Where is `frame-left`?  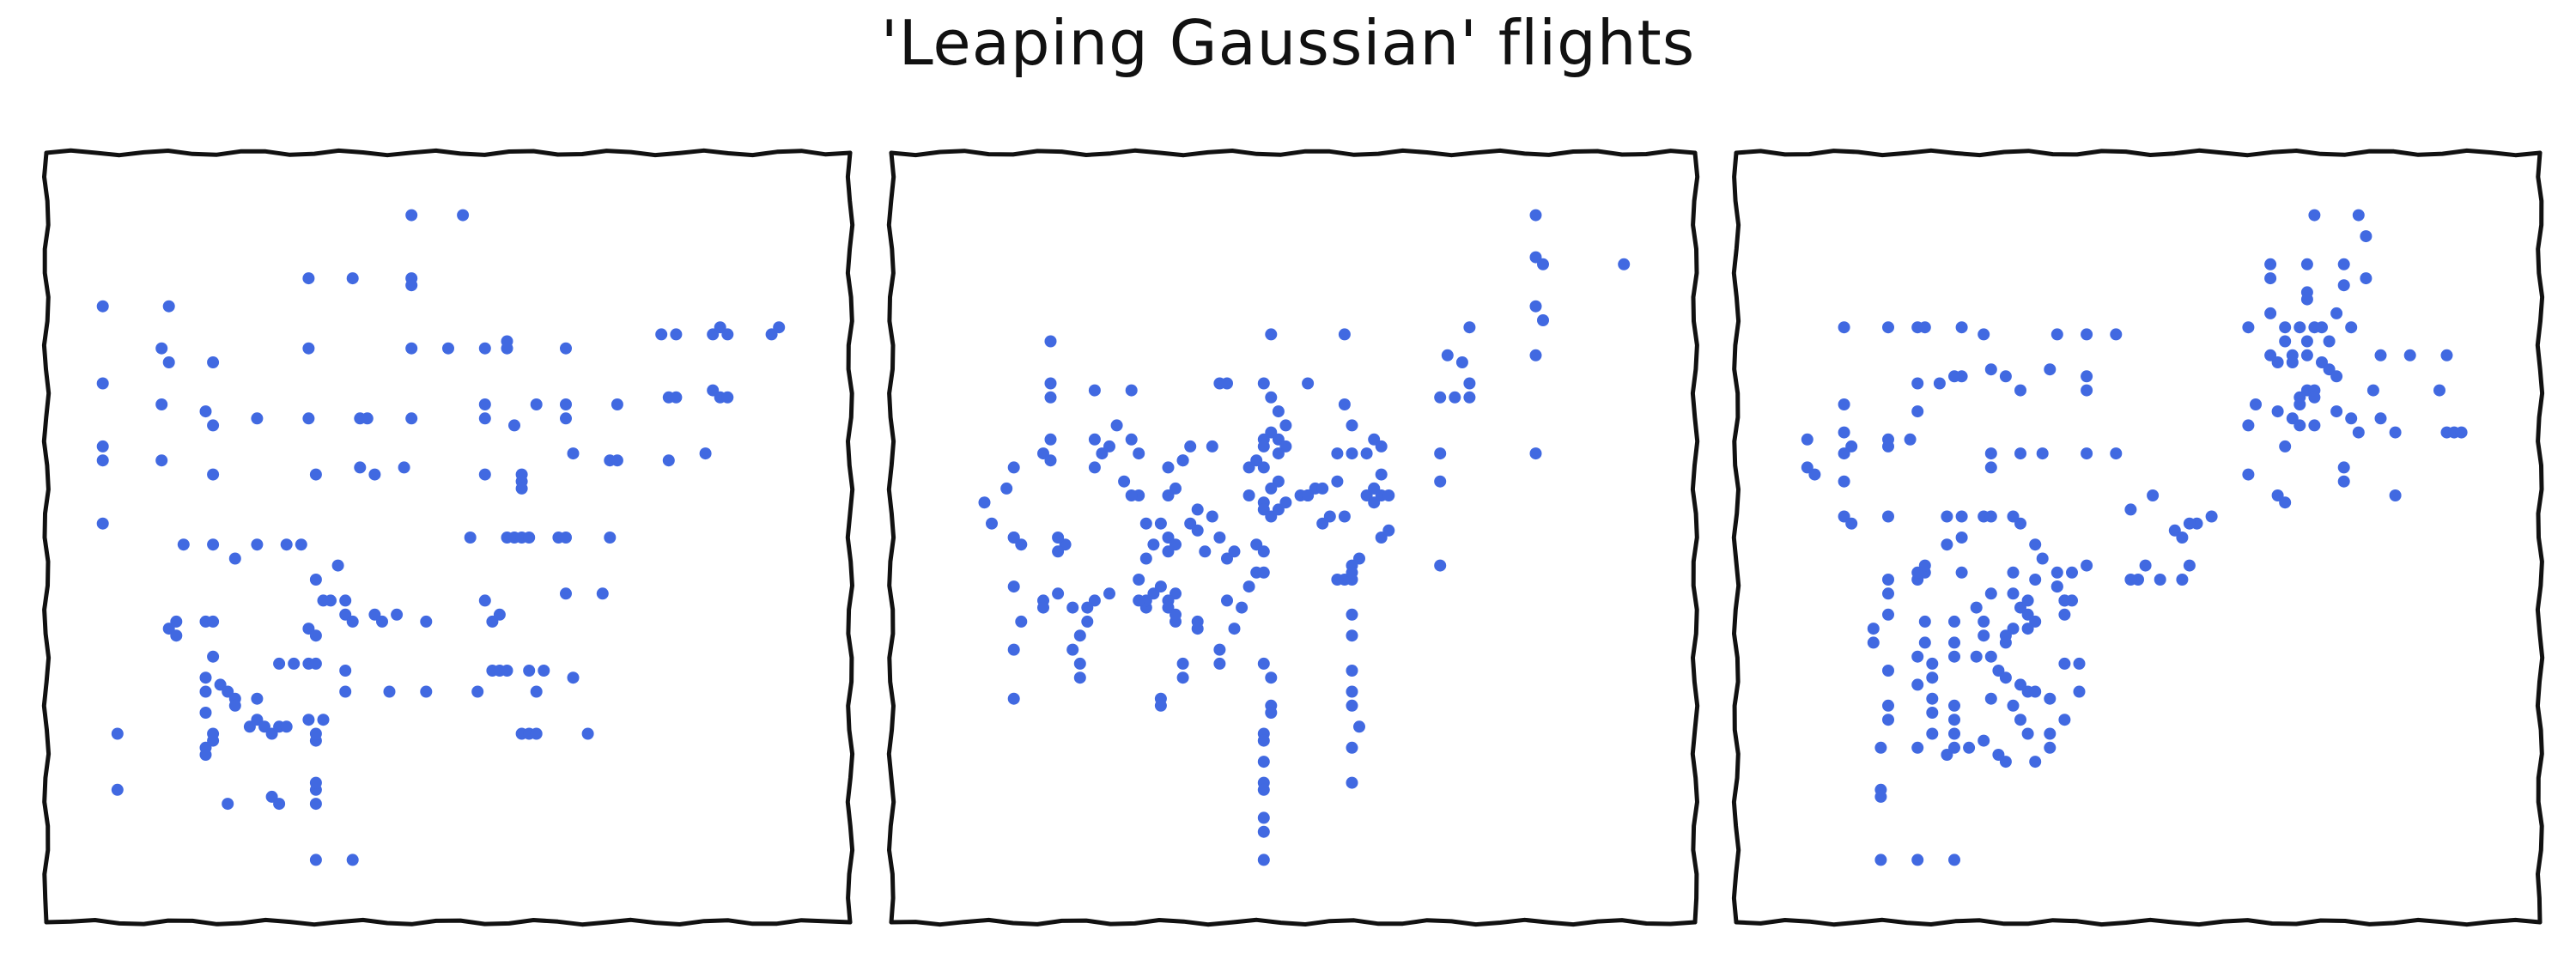
frame-left is located at coordinates (891, 537).